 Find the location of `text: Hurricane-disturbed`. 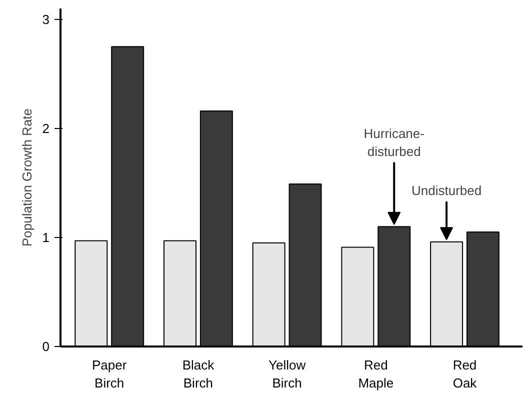

text: Hurricane-disturbed is located at coordinates (394, 142).